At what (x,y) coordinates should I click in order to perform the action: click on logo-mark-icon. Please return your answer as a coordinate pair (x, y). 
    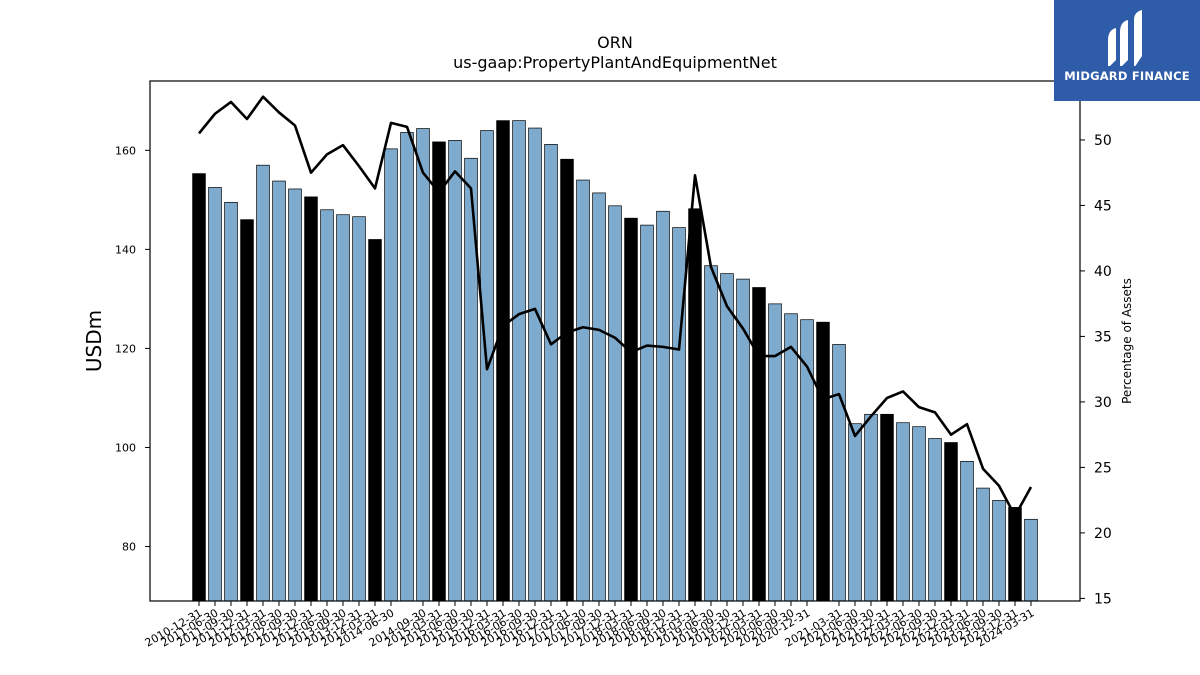
    Looking at the image, I should click on (1125, 38).